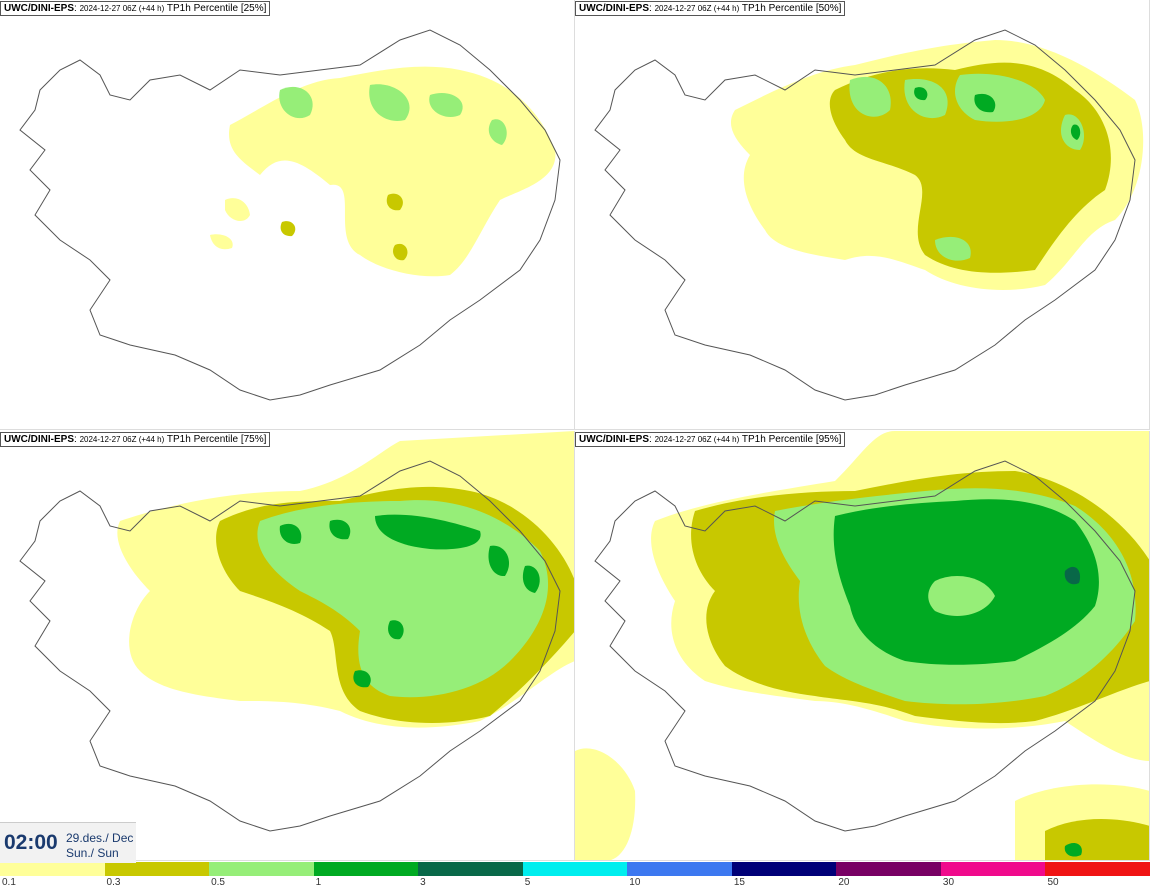 Image resolution: width=1150 pixels, height=891 pixels. What do you see at coordinates (844, 882) in the screenshot?
I see `scale-tick-label: 20` at bounding box center [844, 882].